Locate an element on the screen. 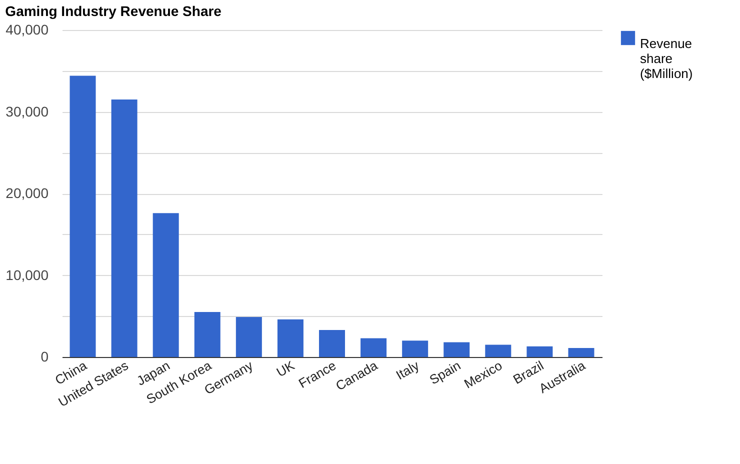 This screenshot has height=464, width=740. y-tick-label: 10,000 is located at coordinates (27, 274).